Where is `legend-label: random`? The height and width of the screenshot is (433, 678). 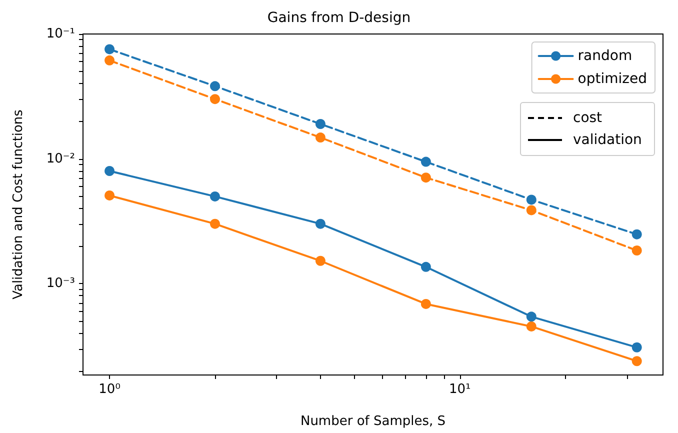
legend-label: random is located at coordinates (605, 56).